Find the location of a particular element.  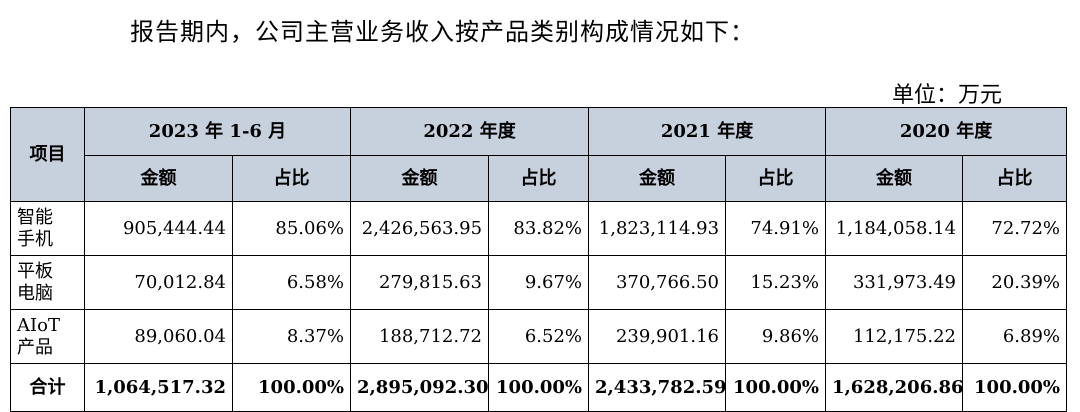

category-line: AIoT is located at coordinates (38, 325).